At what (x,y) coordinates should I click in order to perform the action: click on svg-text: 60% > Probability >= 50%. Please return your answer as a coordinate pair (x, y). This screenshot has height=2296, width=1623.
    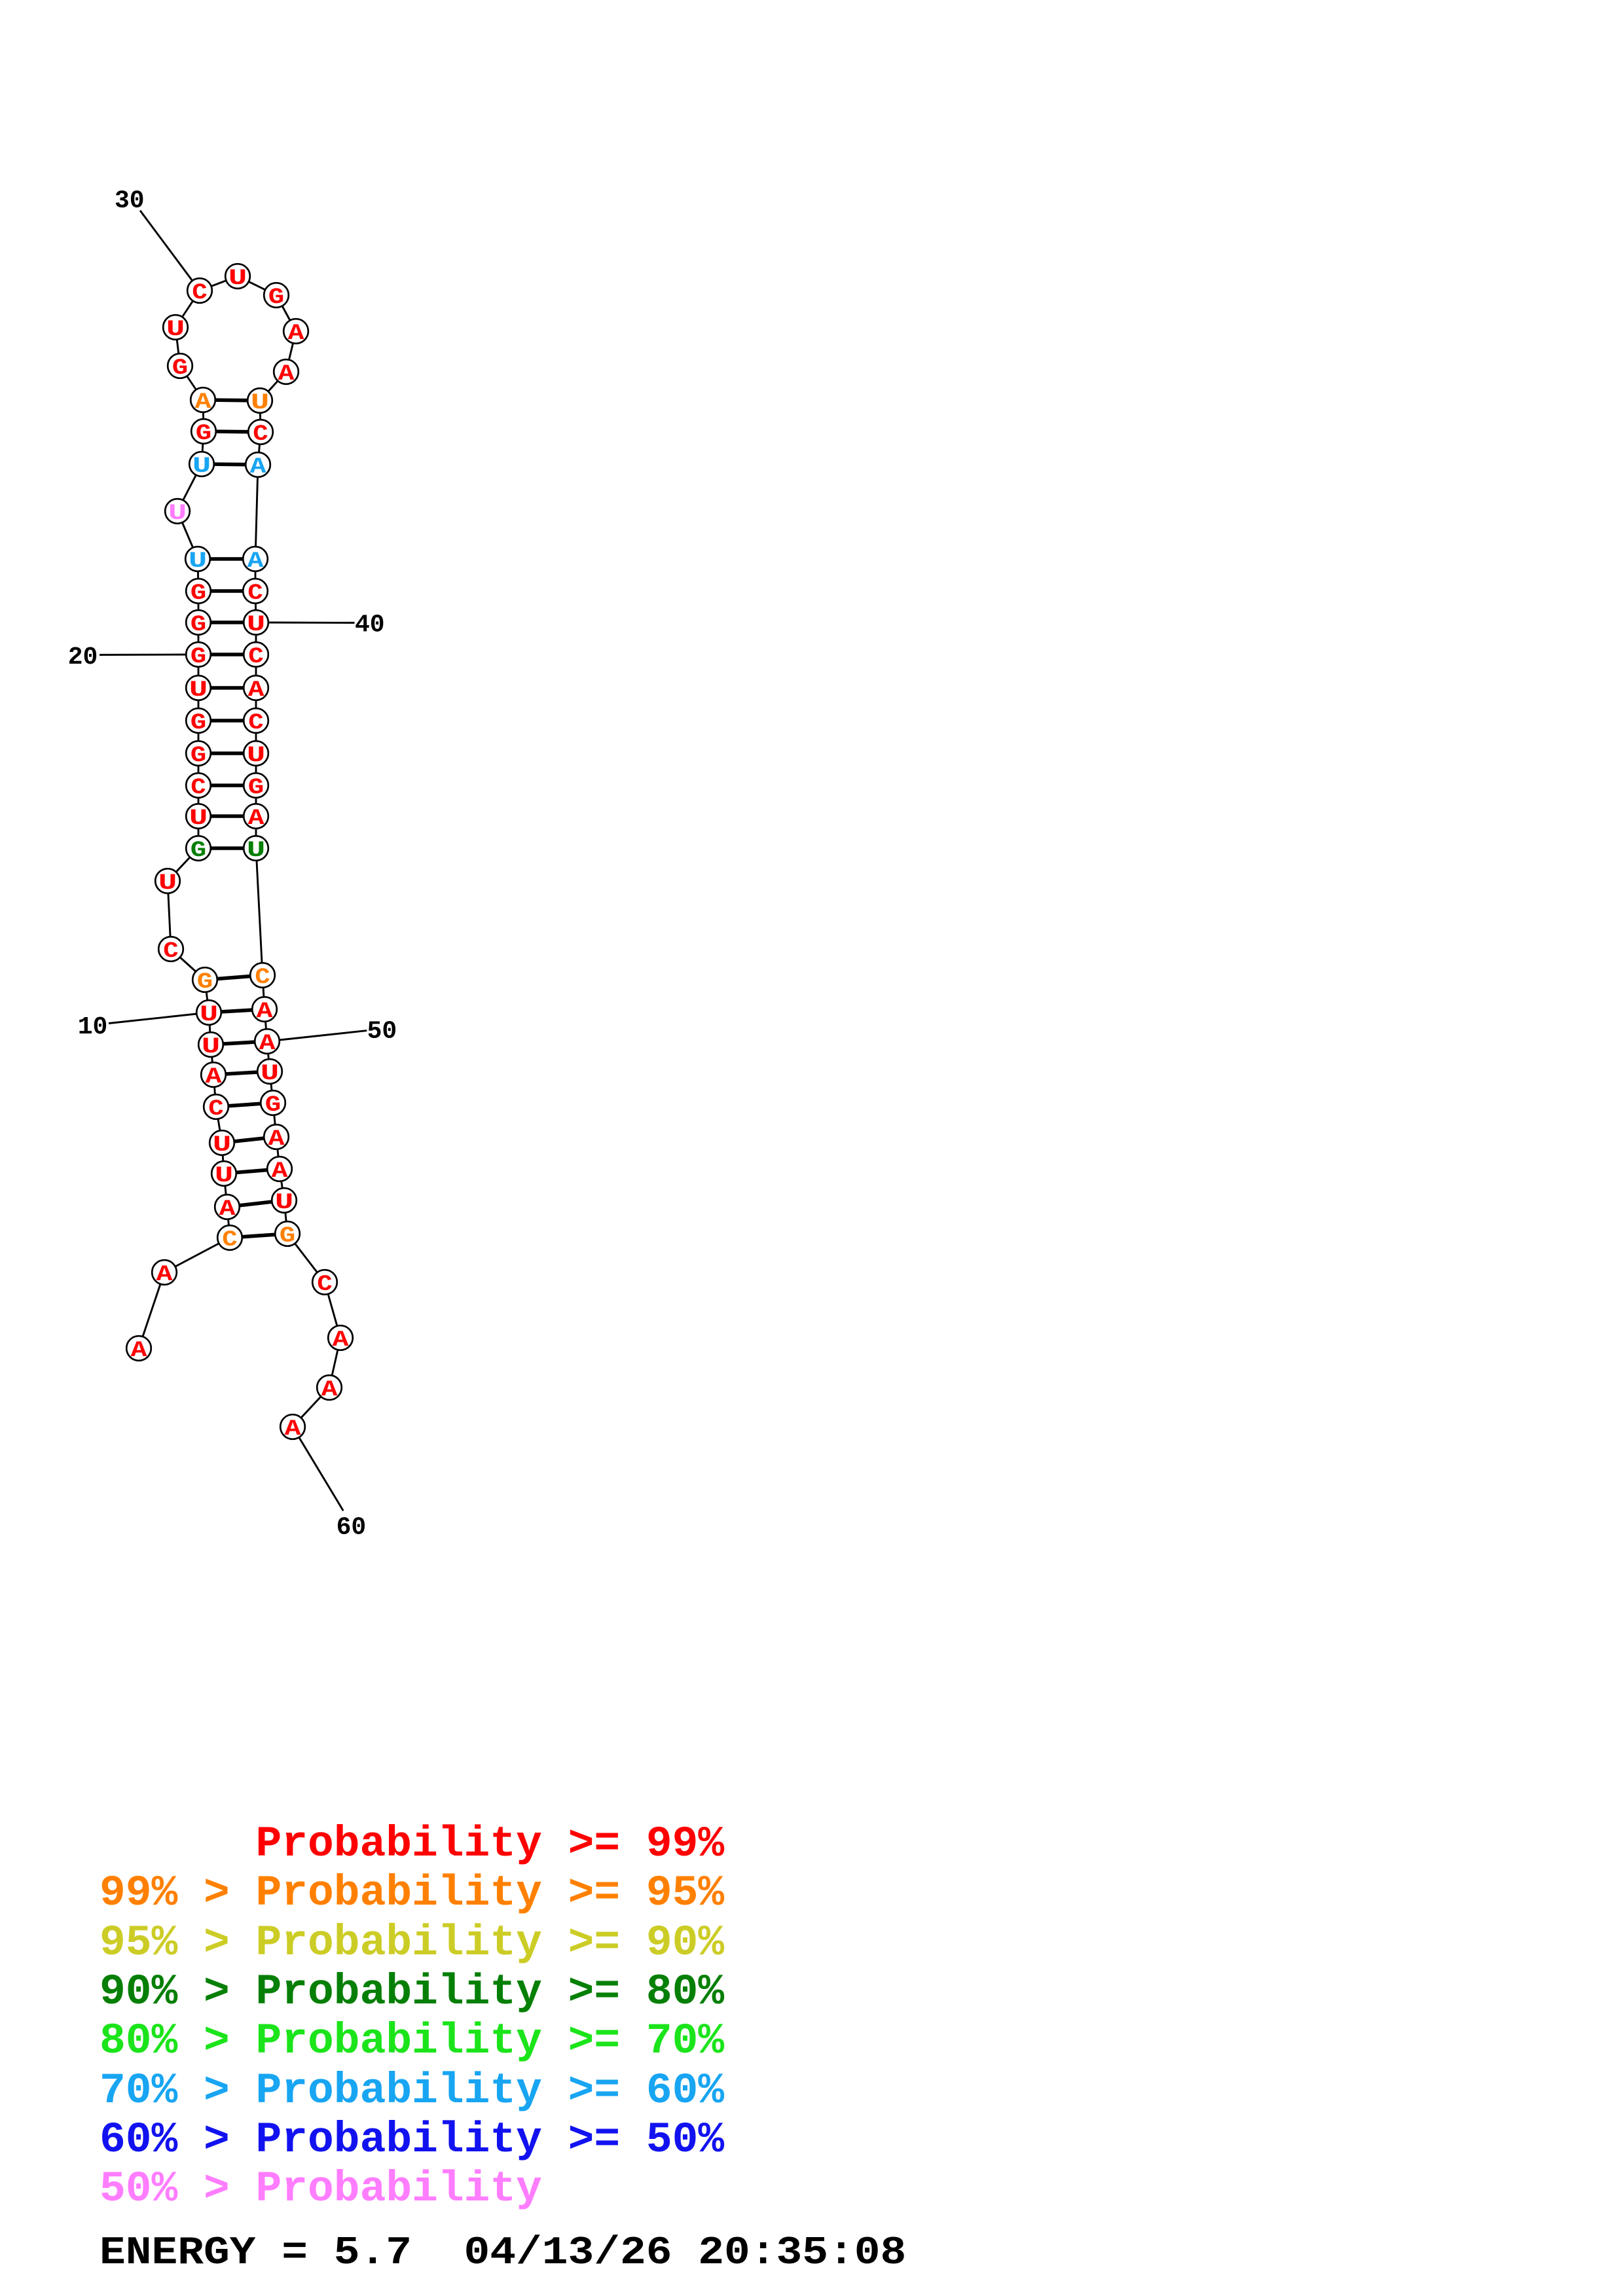
    Looking at the image, I should click on (412, 2139).